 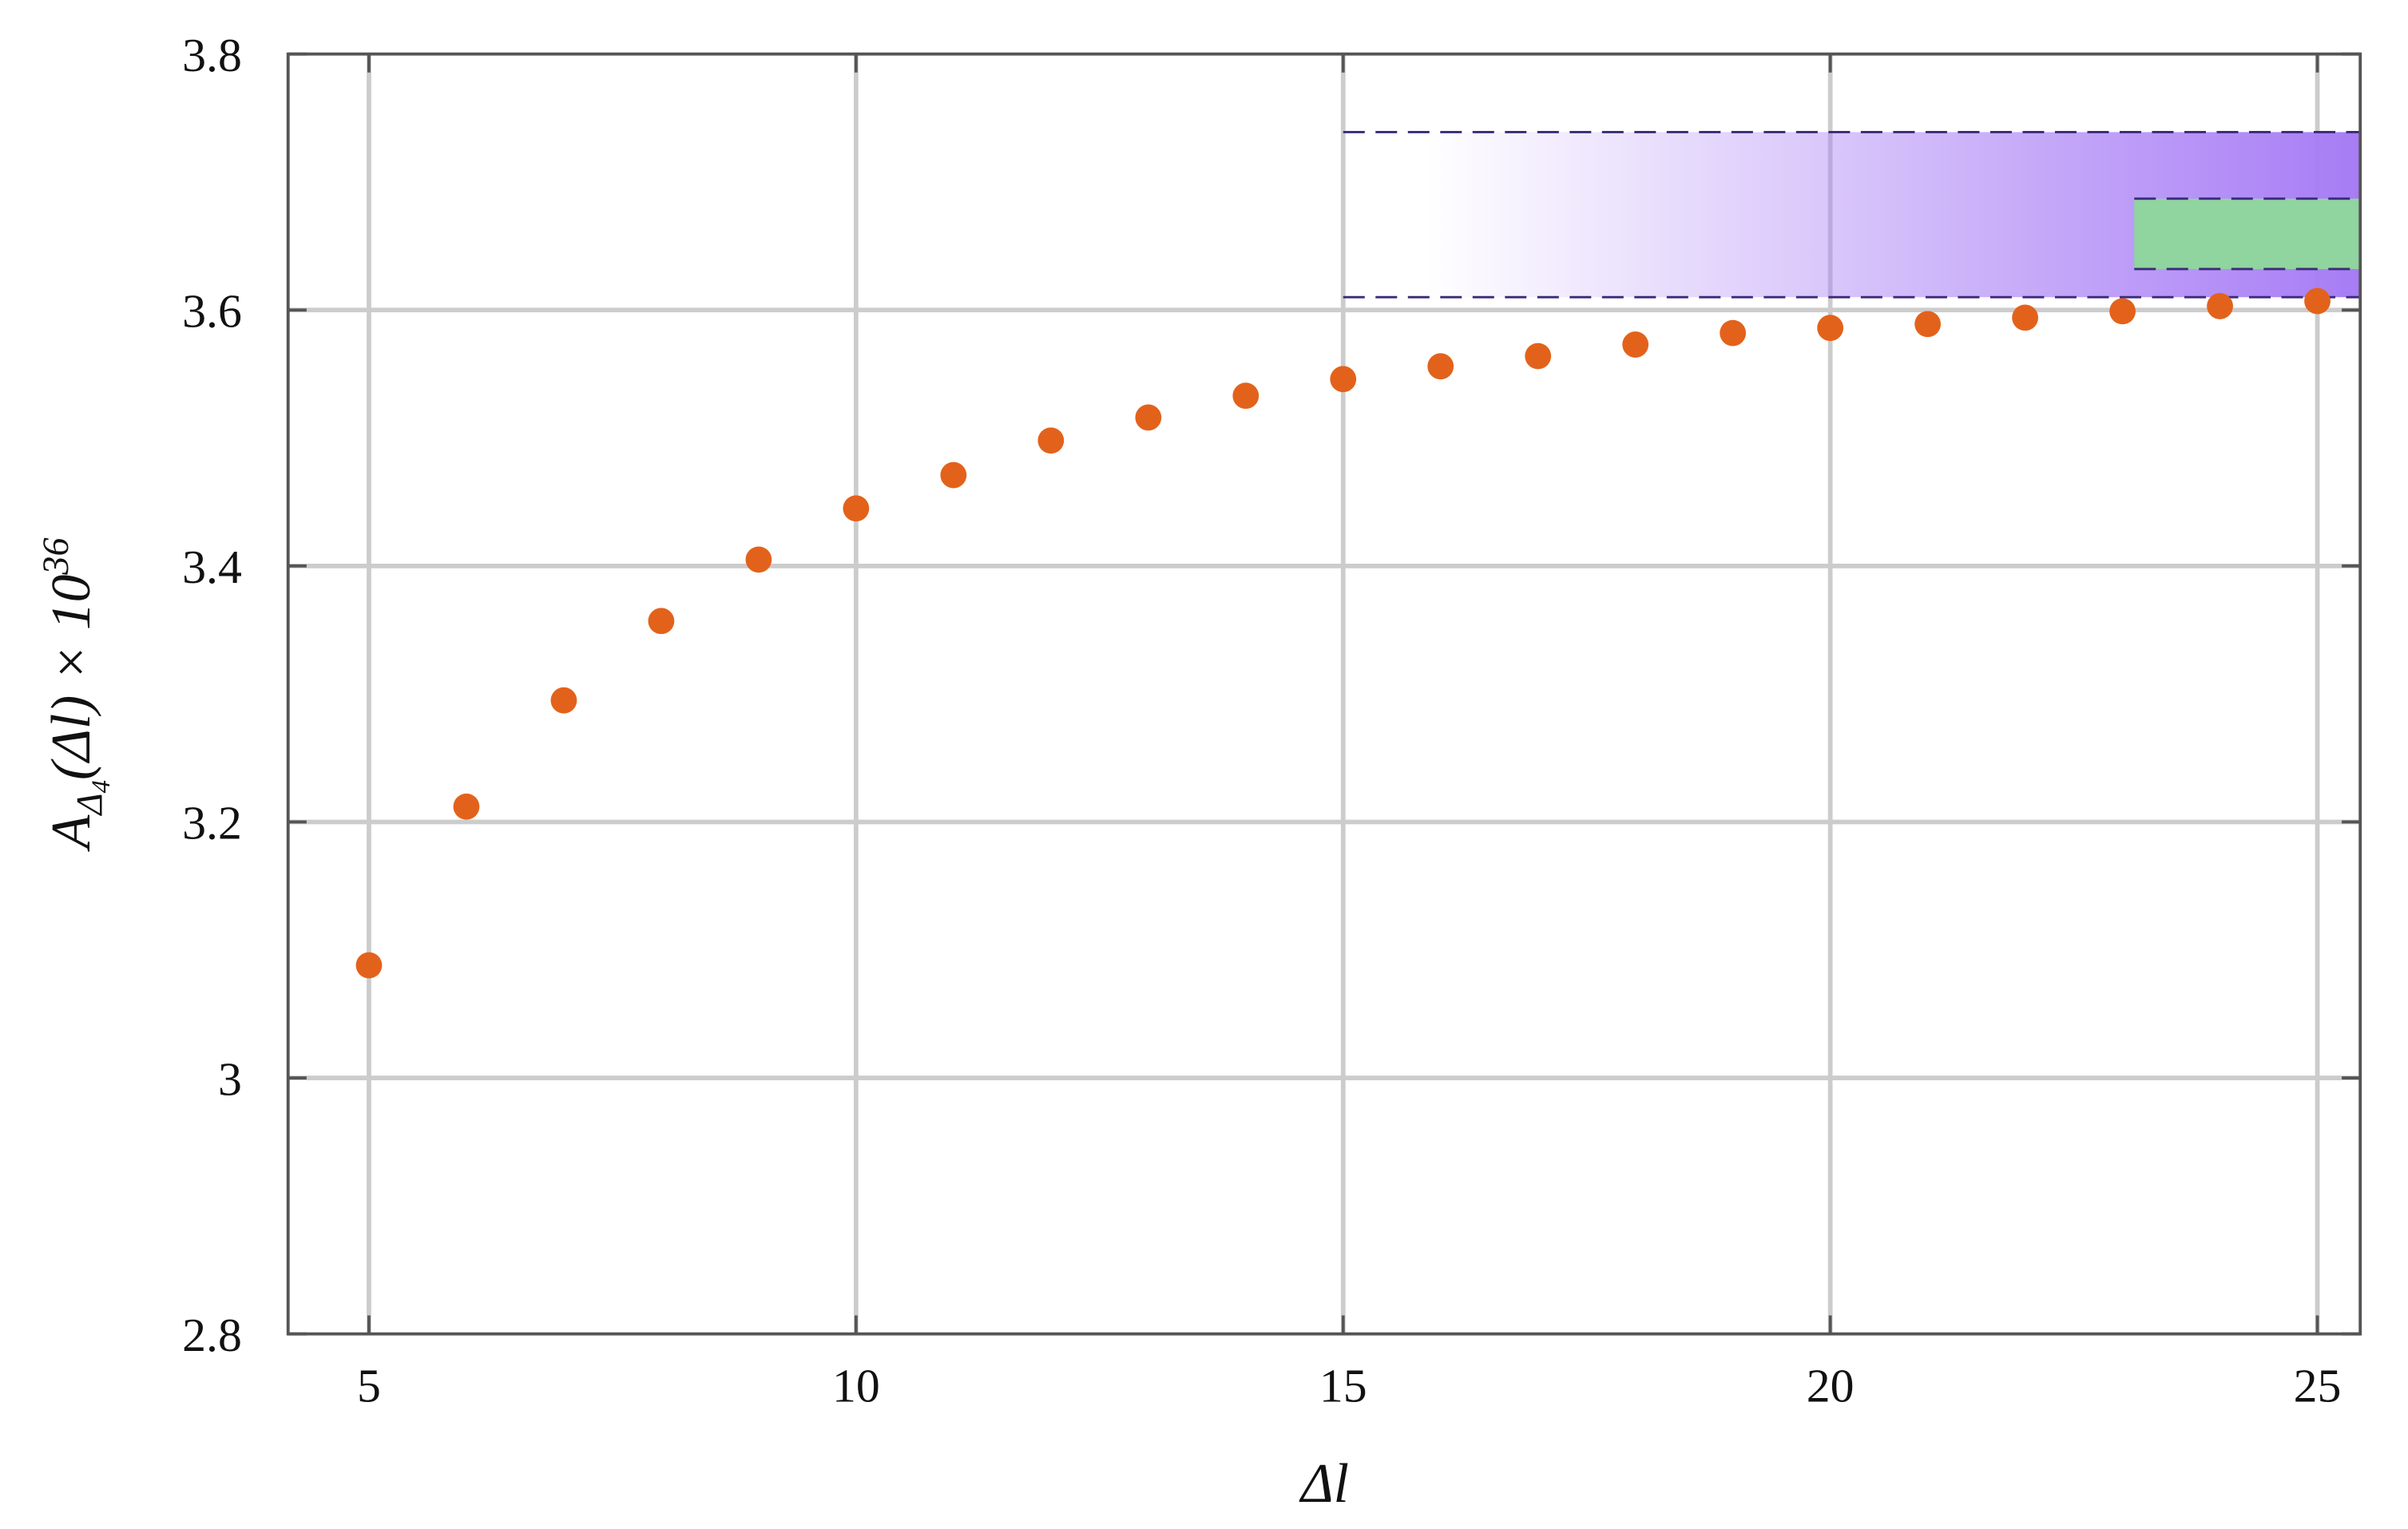 What do you see at coordinates (369, 1386) in the screenshot?
I see `x-tick-label: 5` at bounding box center [369, 1386].